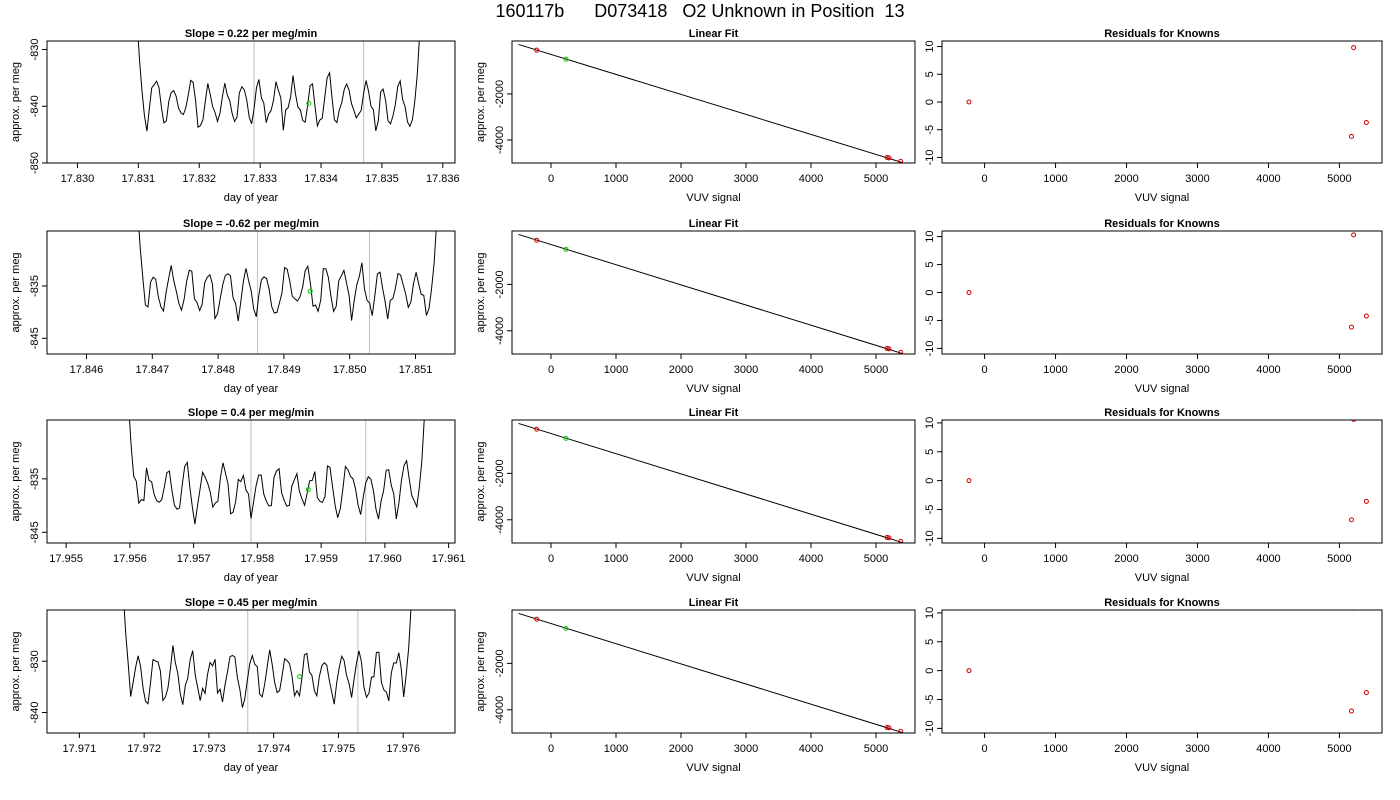  I want to click on panel-title: Linear Fit, so click(714, 34).